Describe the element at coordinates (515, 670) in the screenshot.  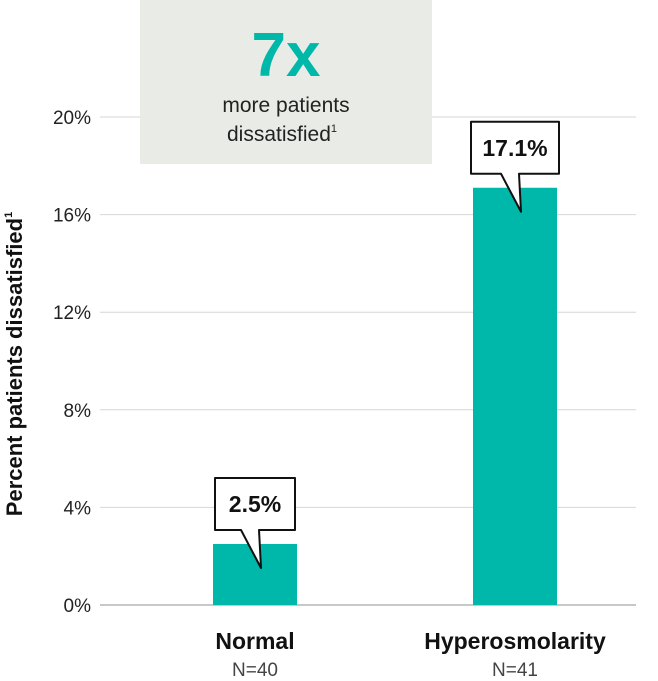
I see `category-sublabel: N=41` at that location.